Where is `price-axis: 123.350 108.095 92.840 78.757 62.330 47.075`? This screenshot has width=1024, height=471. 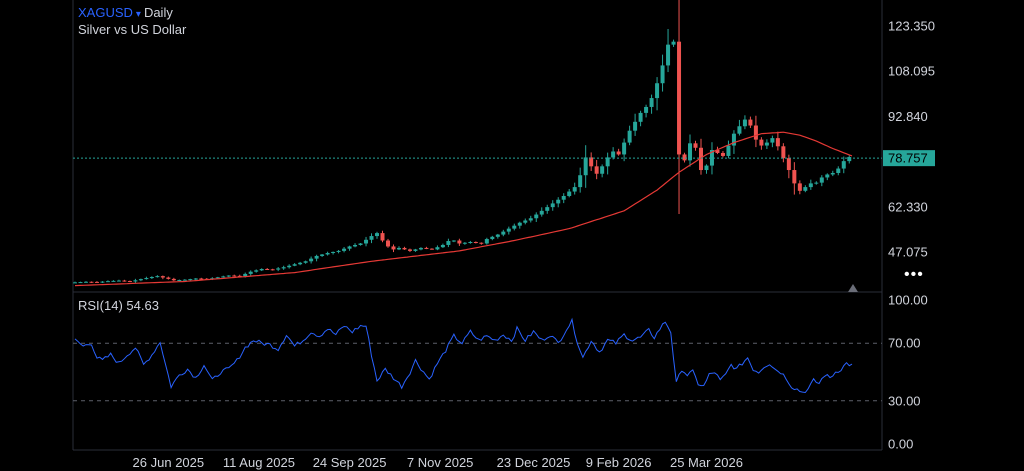 price-axis: 123.350 108.095 92.840 78.757 62.330 47.075 is located at coordinates (909, 139).